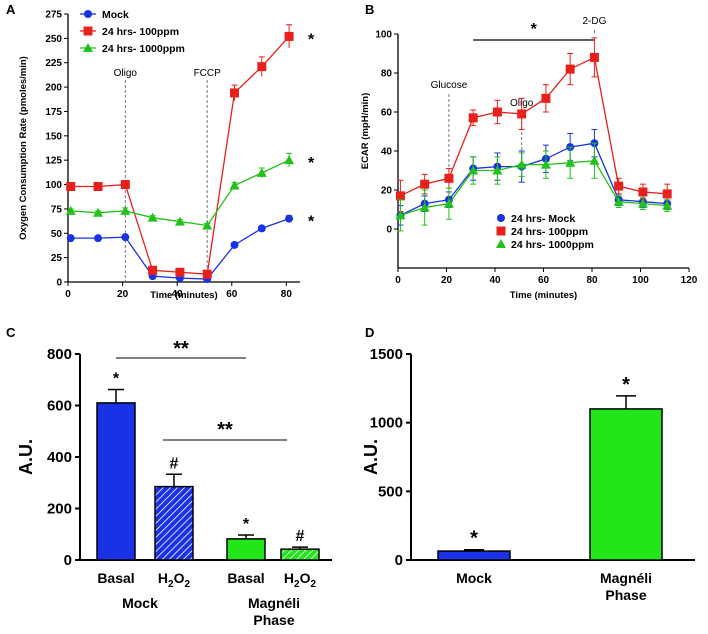  I want to click on y-axis-label: A.U., so click(371, 457).